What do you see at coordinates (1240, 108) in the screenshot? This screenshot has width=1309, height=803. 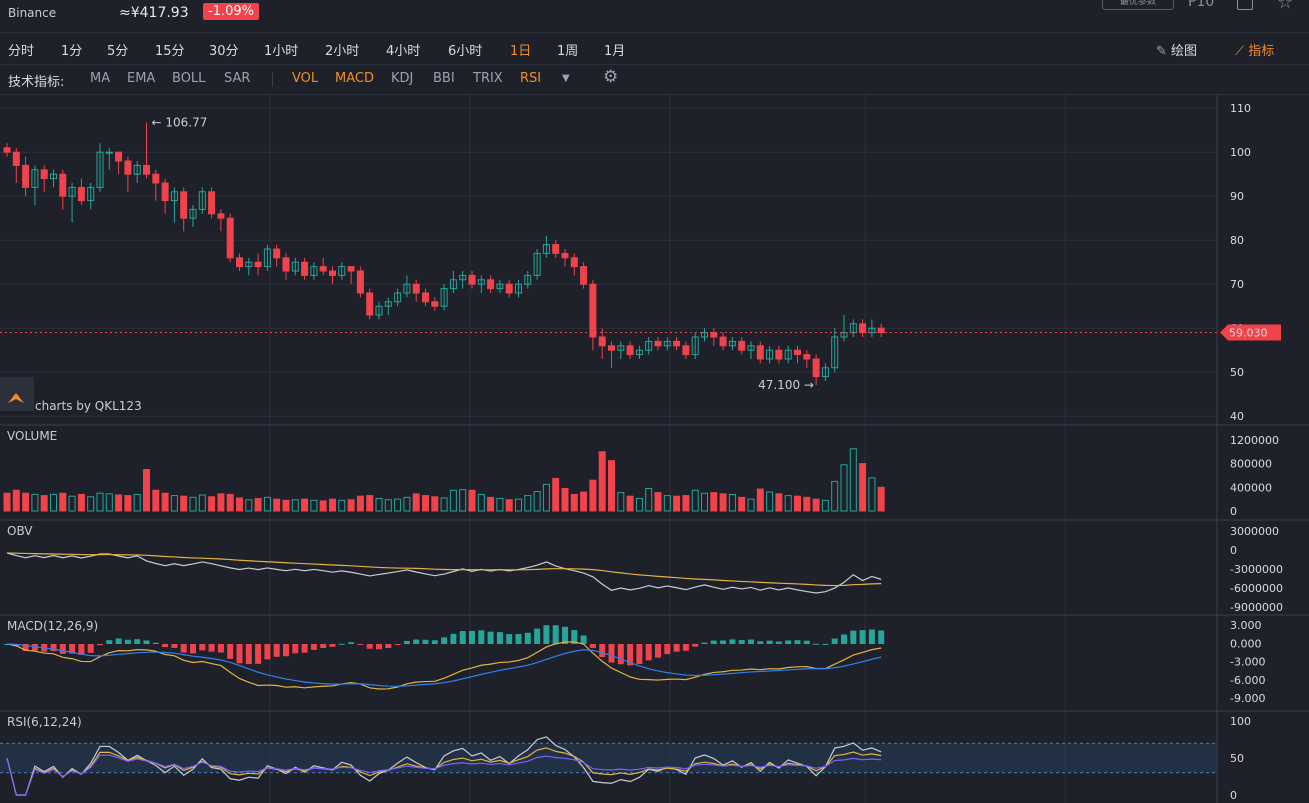 I see `price-tick-label: 110` at bounding box center [1240, 108].